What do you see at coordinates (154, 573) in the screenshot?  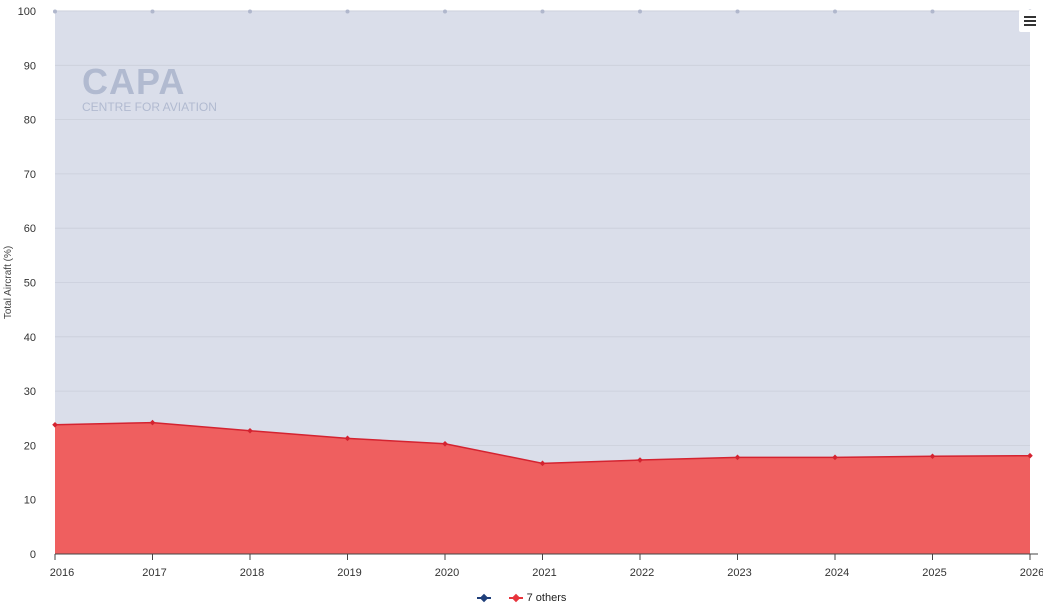 I see `x-tick-label: 2017` at bounding box center [154, 573].